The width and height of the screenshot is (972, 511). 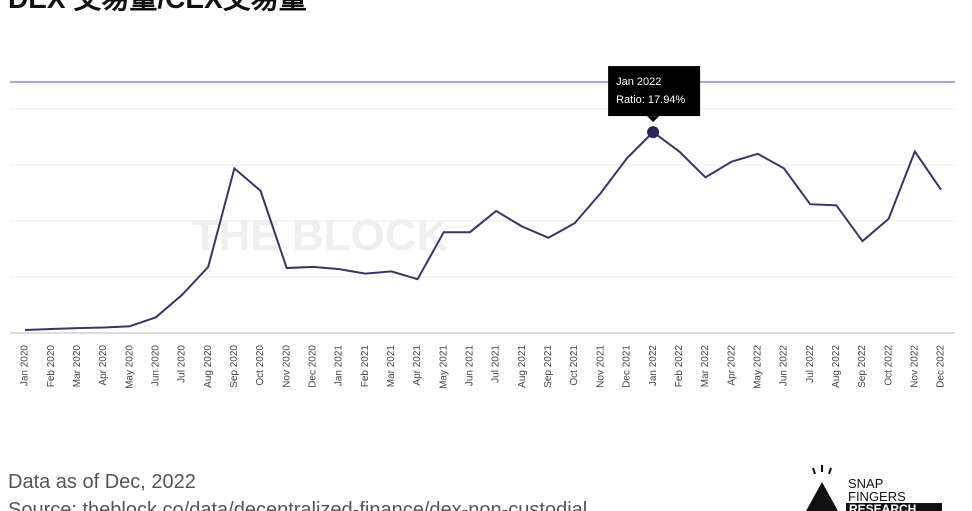 What do you see at coordinates (941, 366) in the screenshot?
I see `x-tick-label: Dec 2022` at bounding box center [941, 366].